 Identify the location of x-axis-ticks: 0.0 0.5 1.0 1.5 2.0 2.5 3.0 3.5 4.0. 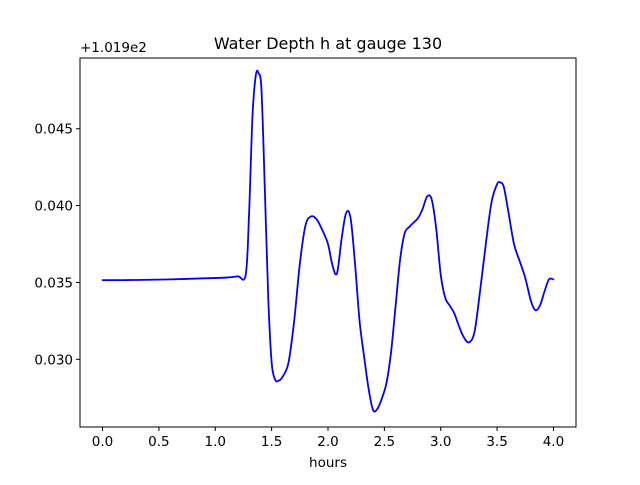
(328, 438).